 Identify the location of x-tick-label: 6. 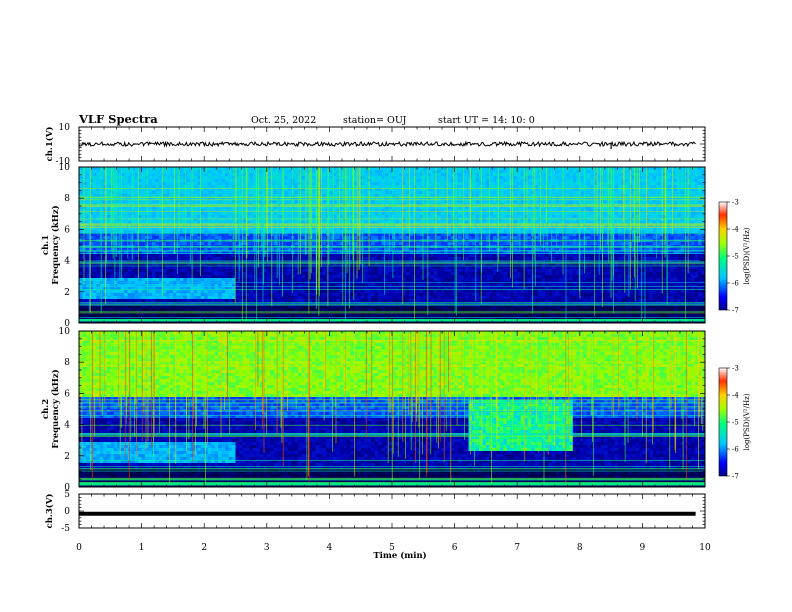
(455, 548).